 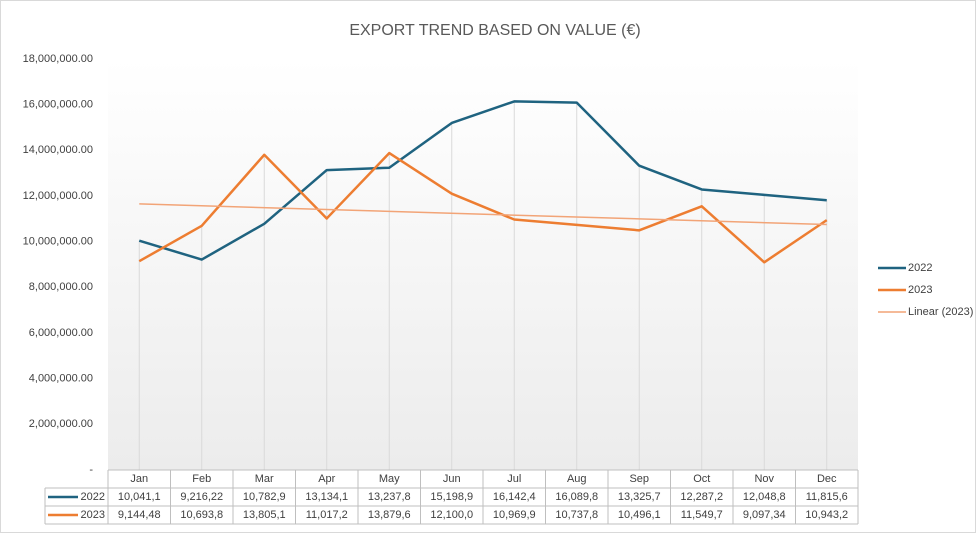 What do you see at coordinates (139, 515) in the screenshot?
I see `table-value: 9,144,48` at bounding box center [139, 515].